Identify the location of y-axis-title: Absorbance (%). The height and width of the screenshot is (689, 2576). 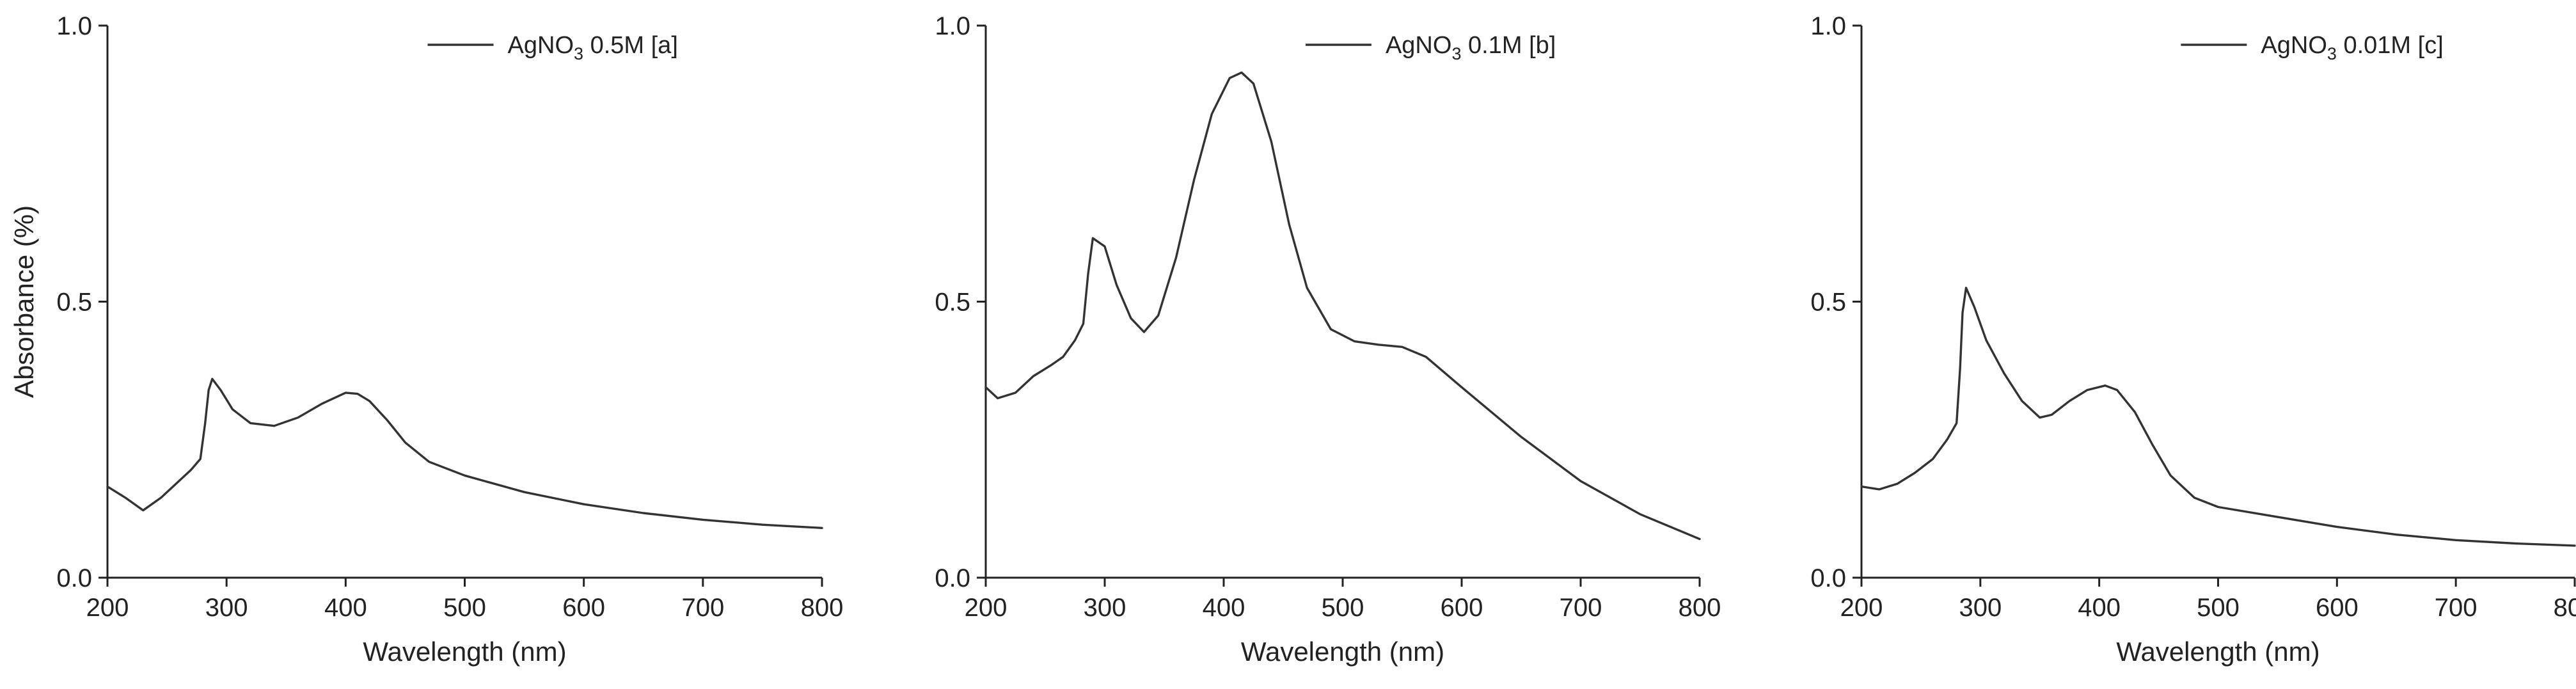
(24, 301).